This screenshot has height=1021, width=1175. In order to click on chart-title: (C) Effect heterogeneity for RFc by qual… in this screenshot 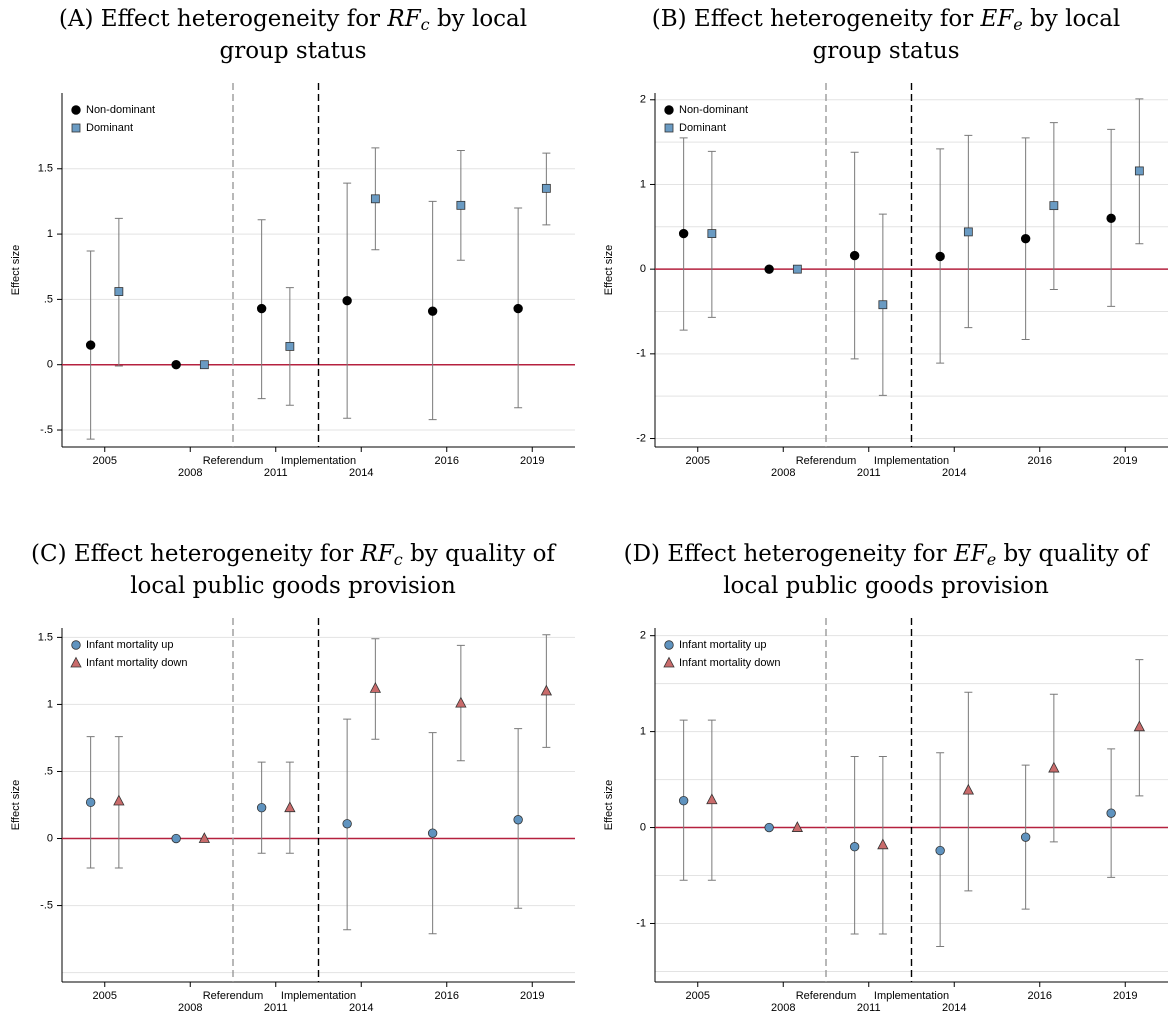, I will do `click(293, 556)`.